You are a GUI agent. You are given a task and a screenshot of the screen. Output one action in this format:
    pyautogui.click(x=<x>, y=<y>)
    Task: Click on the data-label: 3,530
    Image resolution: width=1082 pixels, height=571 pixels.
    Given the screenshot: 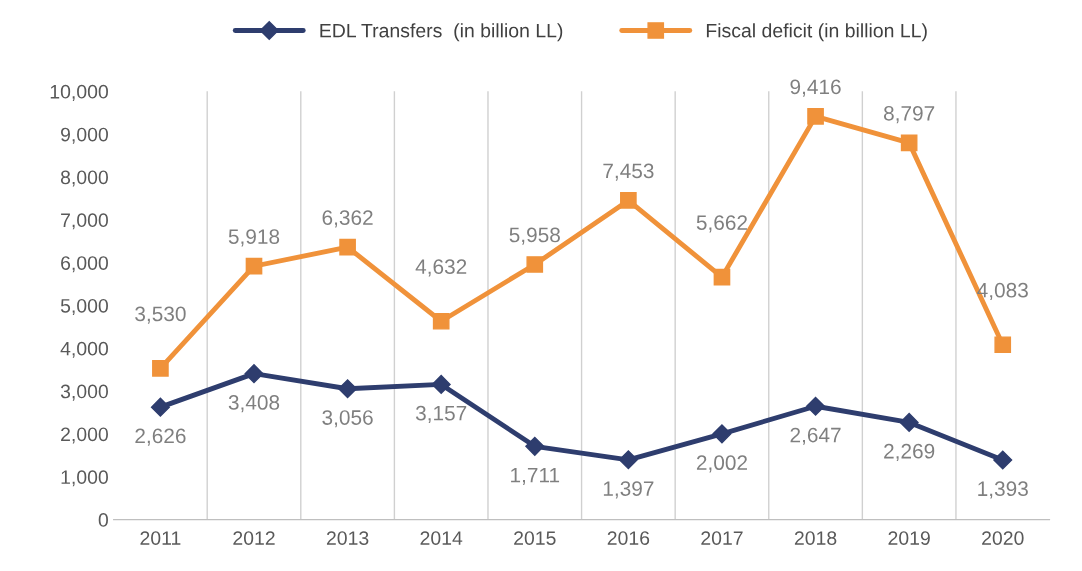 What is the action you would take?
    pyautogui.click(x=160, y=315)
    